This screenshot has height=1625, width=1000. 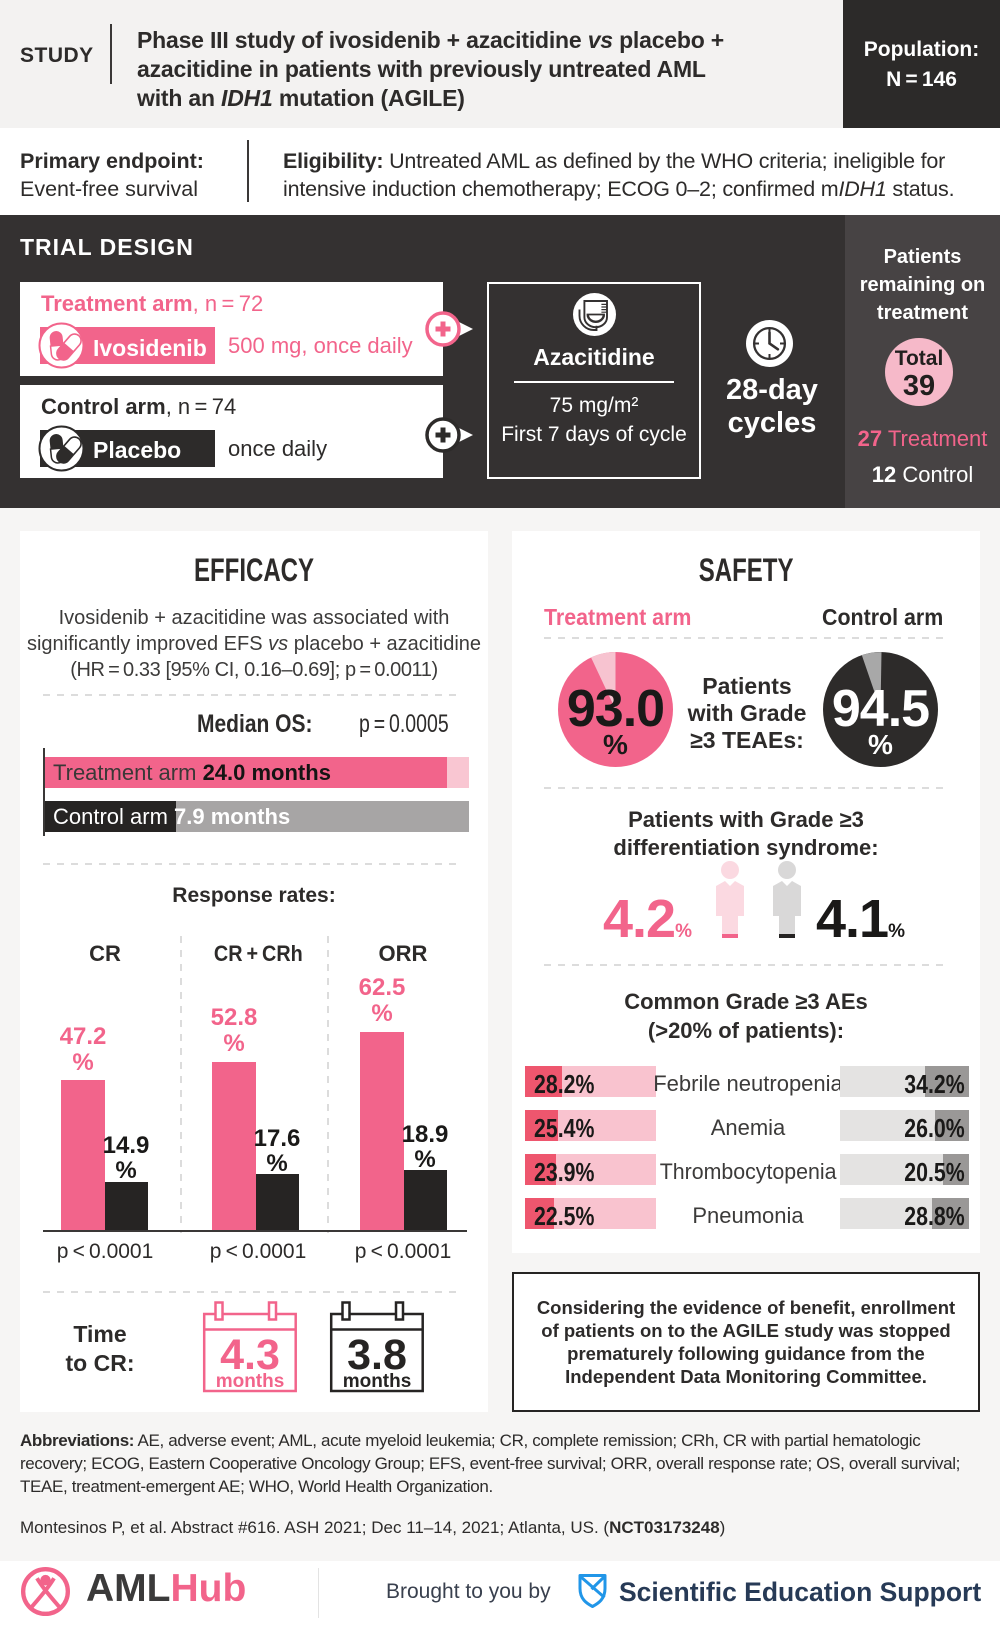 What do you see at coordinates (880, 709) in the screenshot?
I see `svg-text: 94.5` at bounding box center [880, 709].